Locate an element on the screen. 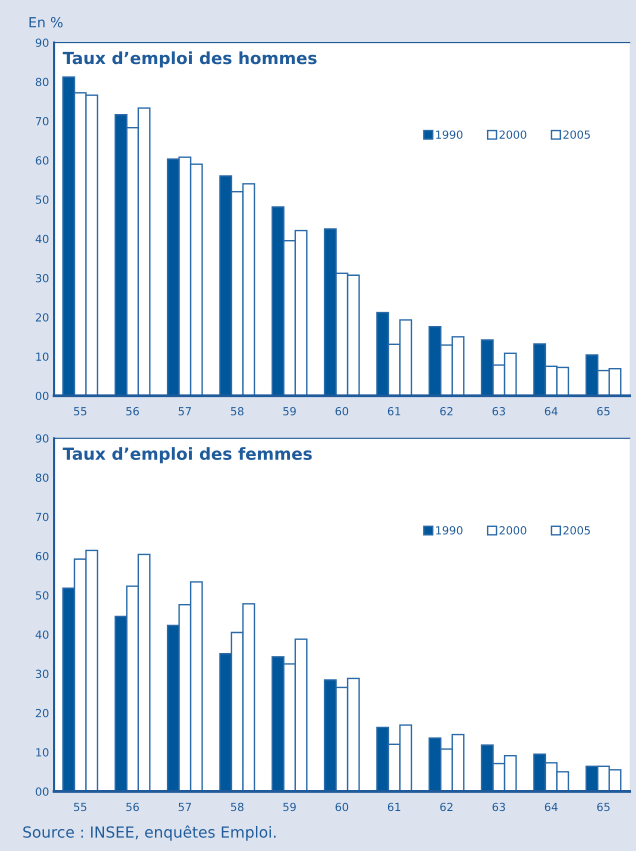  y-axis-title: En % is located at coordinates (46, 22).